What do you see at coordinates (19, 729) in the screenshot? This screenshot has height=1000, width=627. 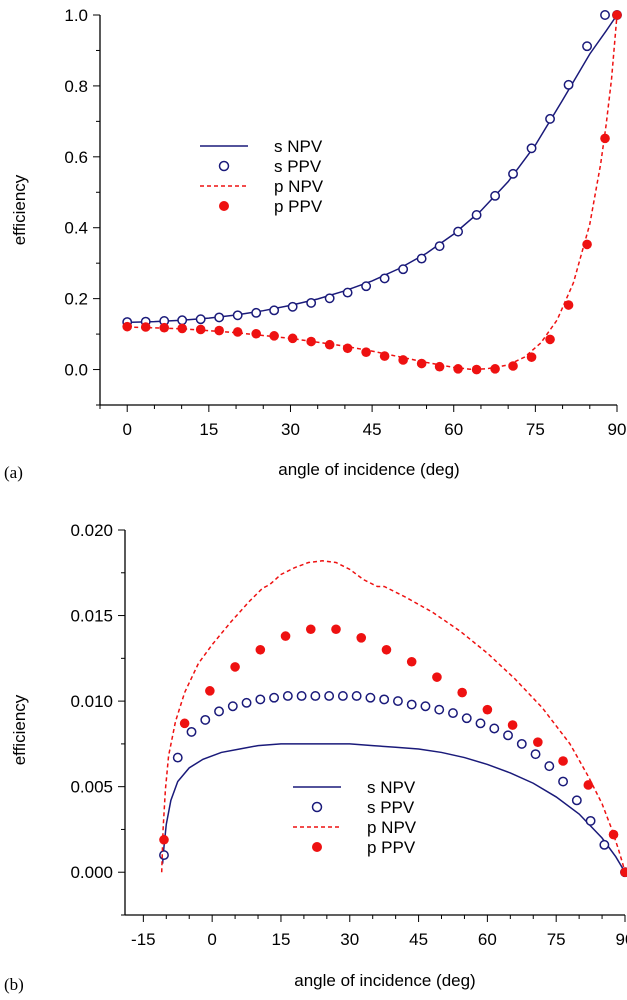 I see `y-axis-title-b: efficiency` at bounding box center [19, 729].